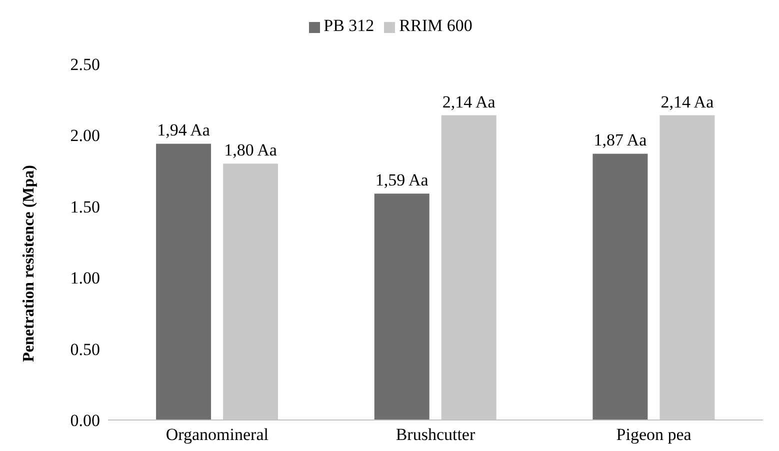  Describe the element at coordinates (183, 130) in the screenshot. I see `data-label: 1,94 Aa` at that location.